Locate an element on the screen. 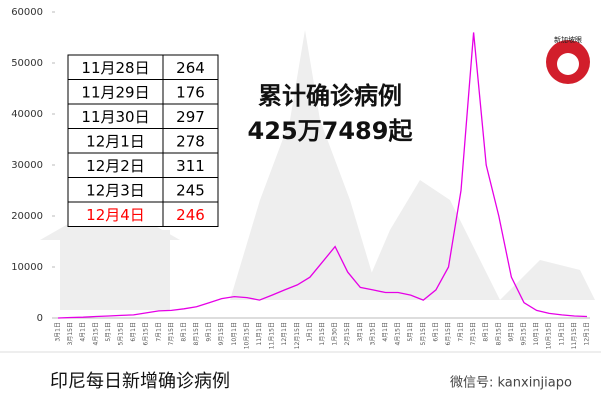 This screenshot has width=601, height=416. x-tick-label: 1月15日 is located at coordinates (322, 333).